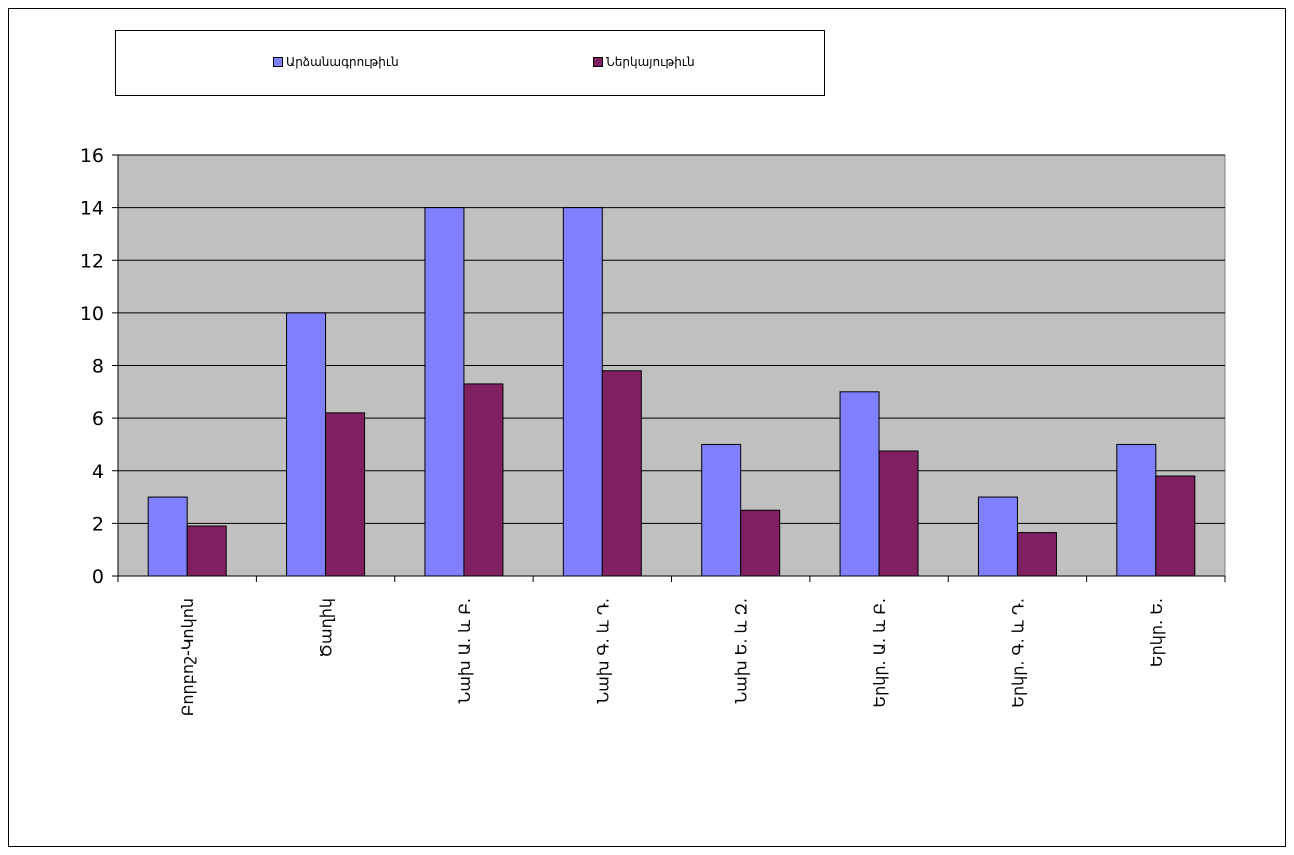 Image resolution: width=1294 pixels, height=855 pixels. What do you see at coordinates (92, 156) in the screenshot?
I see `y-tick-label: 16` at bounding box center [92, 156].